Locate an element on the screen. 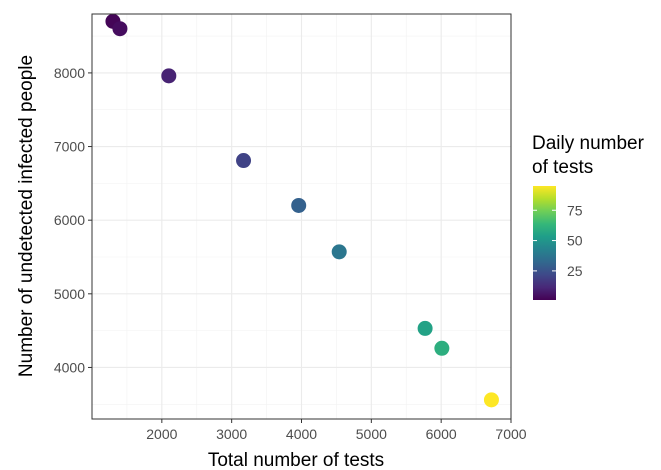 This screenshot has width=661, height=470. x-tick-label: 3000 is located at coordinates (231, 434).